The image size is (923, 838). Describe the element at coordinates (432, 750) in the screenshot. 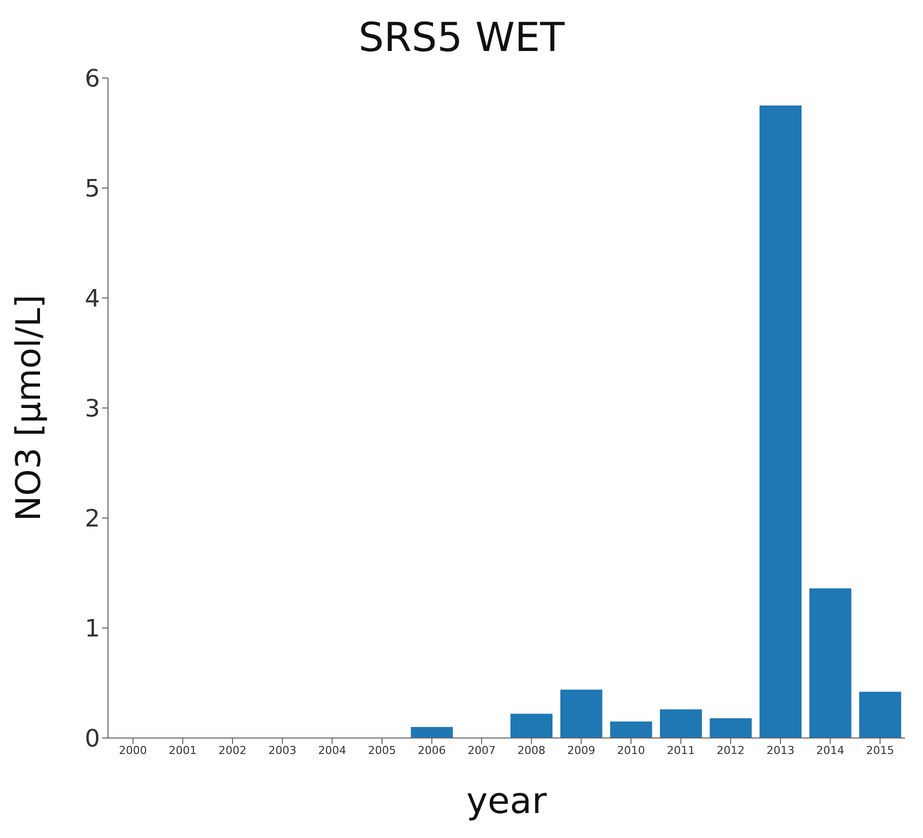

I see `x-tick-label: 2006` at that location.